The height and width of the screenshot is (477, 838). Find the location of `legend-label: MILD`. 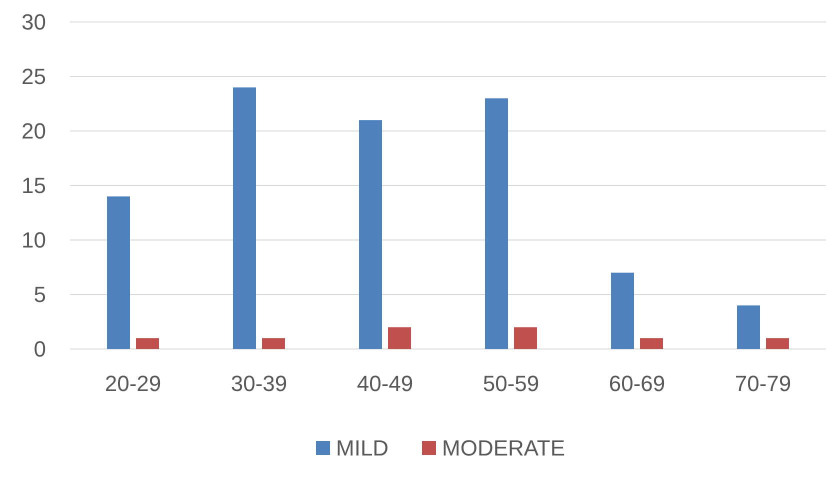

legend-label: MILD is located at coordinates (362, 448).